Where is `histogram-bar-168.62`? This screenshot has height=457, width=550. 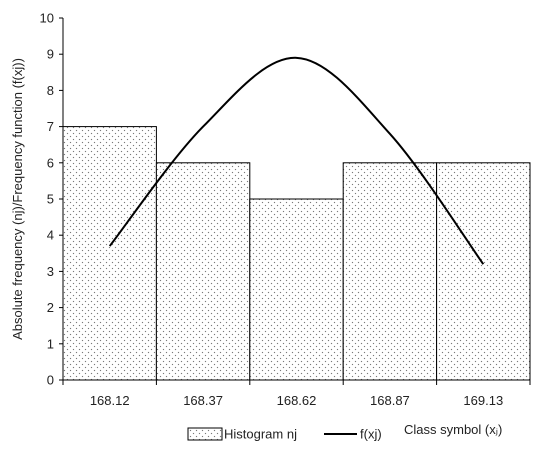 histogram-bar-168.62 is located at coordinates (296, 289).